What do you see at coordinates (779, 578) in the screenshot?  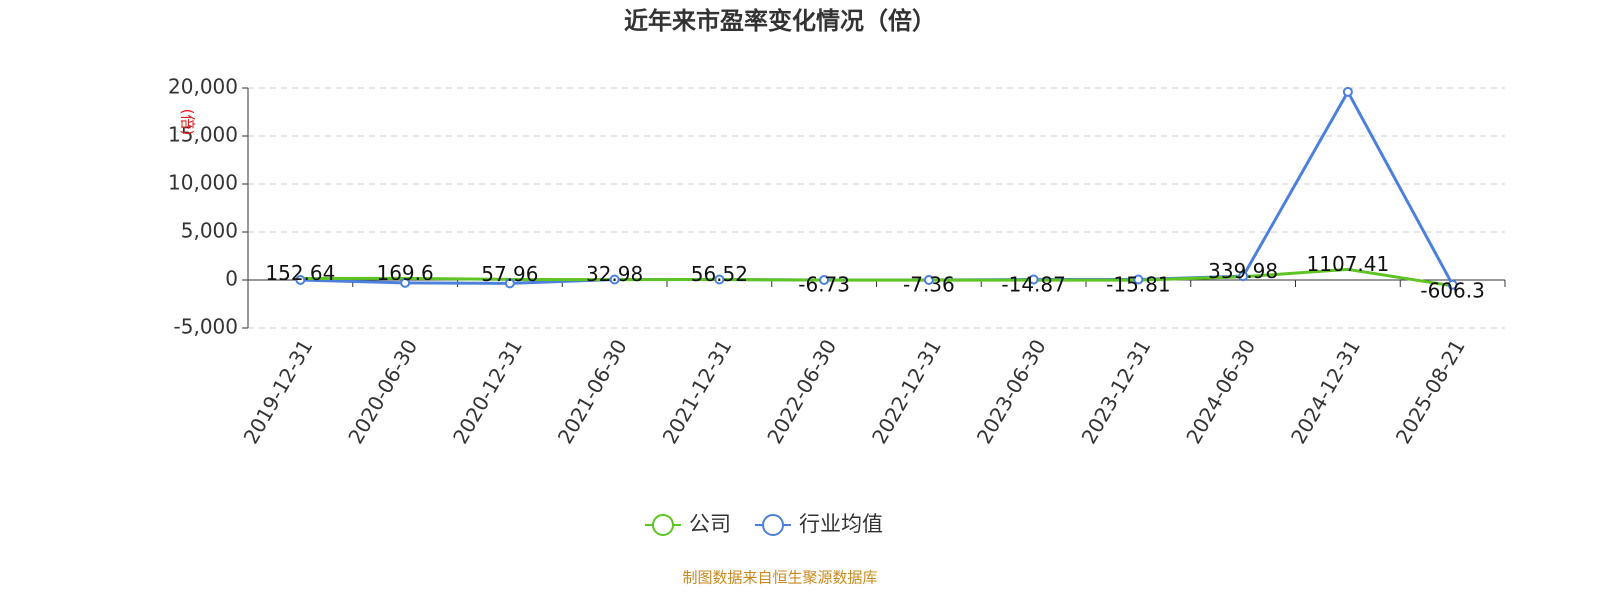 I see `source-note: 制图数据来自恒生聚源数据库` at bounding box center [779, 578].